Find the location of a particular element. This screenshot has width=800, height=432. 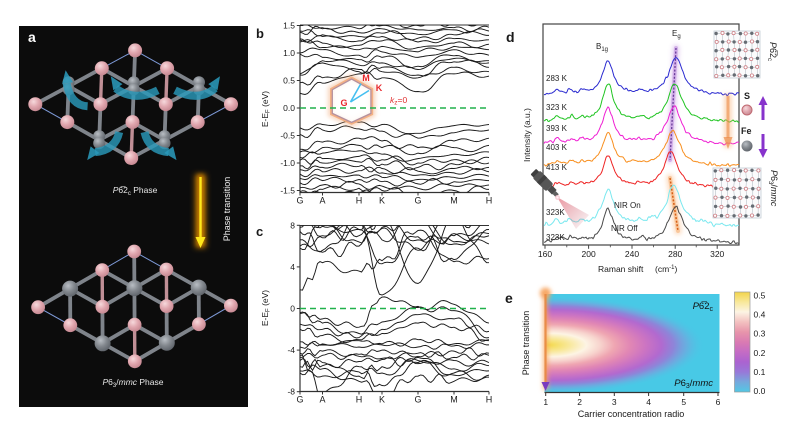

svg-text: 320 is located at coordinates (717, 254).